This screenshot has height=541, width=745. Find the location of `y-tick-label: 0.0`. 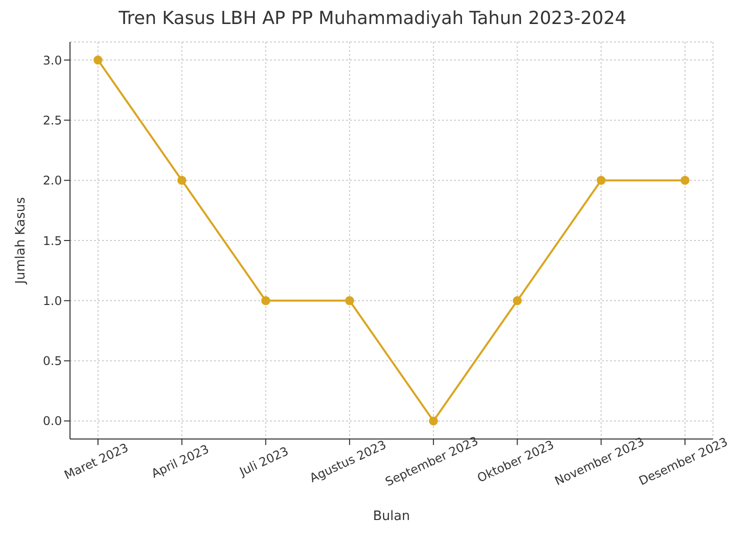

y-tick-label: 0.0 is located at coordinates (52, 421).